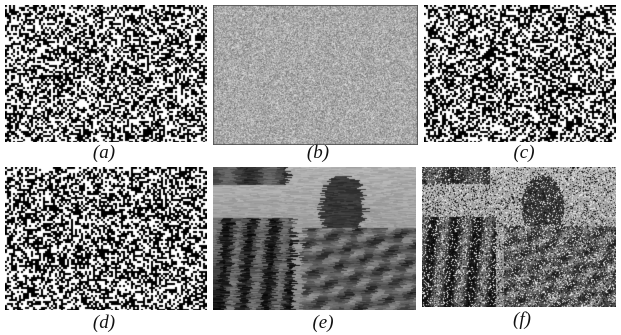  Describe the element at coordinates (104, 322) in the screenshot. I see `caption-d: (d)` at that location.